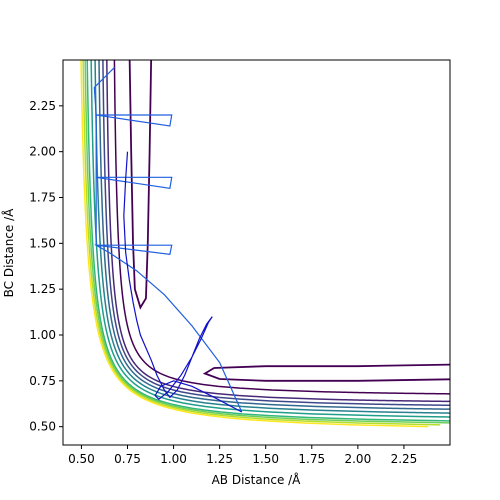 The image size is (500, 500). I want to click on y-tick-label-0: 0.50, so click(42, 427).